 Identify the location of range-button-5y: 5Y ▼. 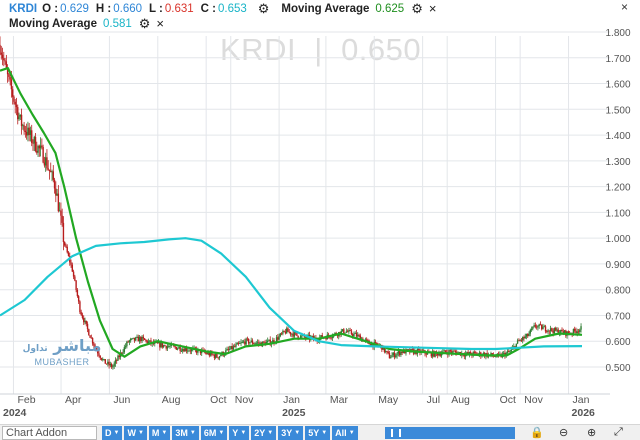
(318, 433).